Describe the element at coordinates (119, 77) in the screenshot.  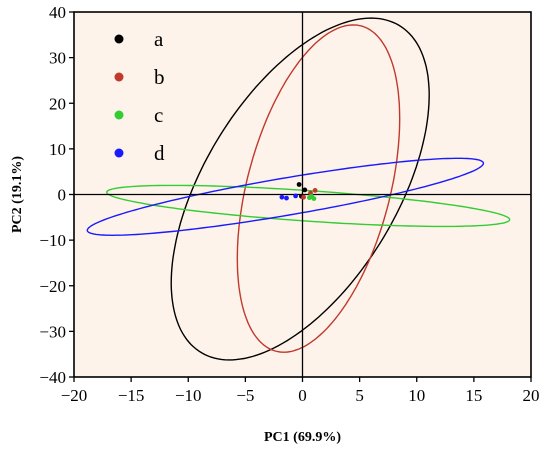
I see `legend-marker-b` at that location.